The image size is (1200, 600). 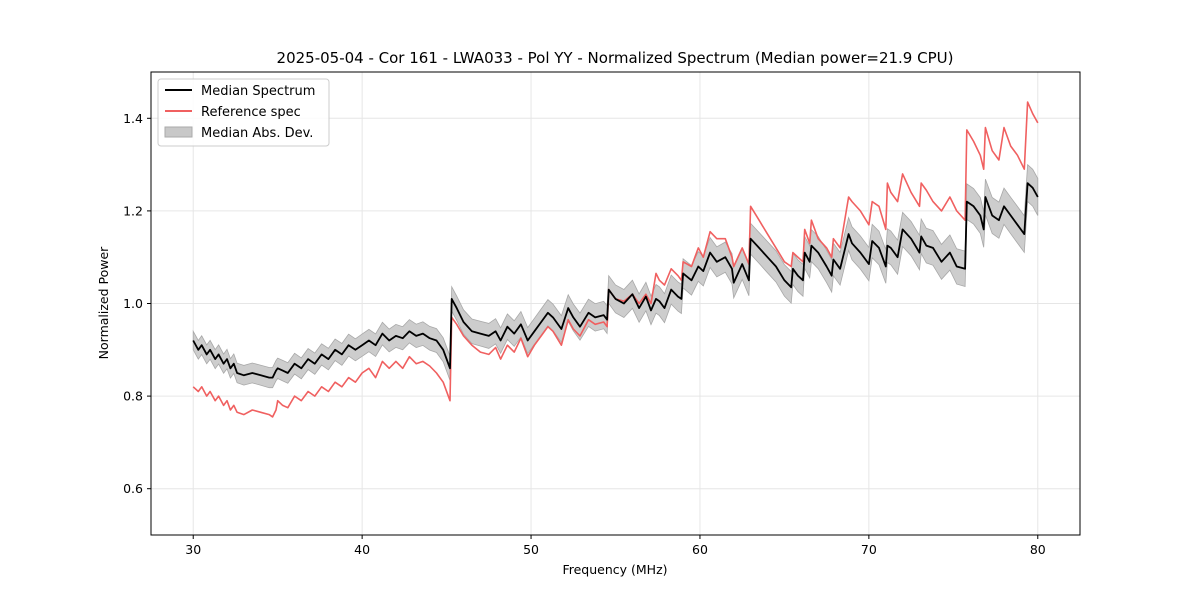 I want to click on x-tick-label: 50, so click(x=531, y=549).